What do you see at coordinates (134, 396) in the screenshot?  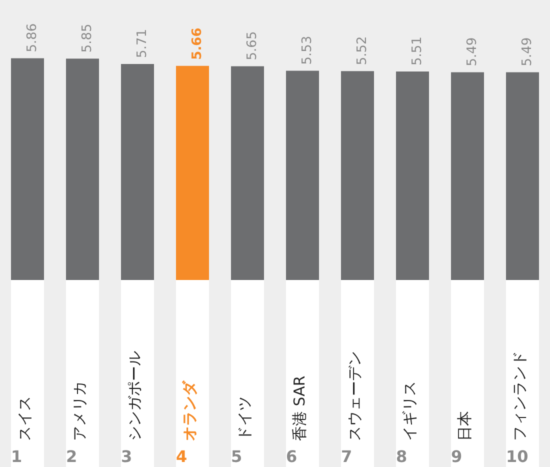 I see `x-tick-label: シンガポール` at bounding box center [134, 396].